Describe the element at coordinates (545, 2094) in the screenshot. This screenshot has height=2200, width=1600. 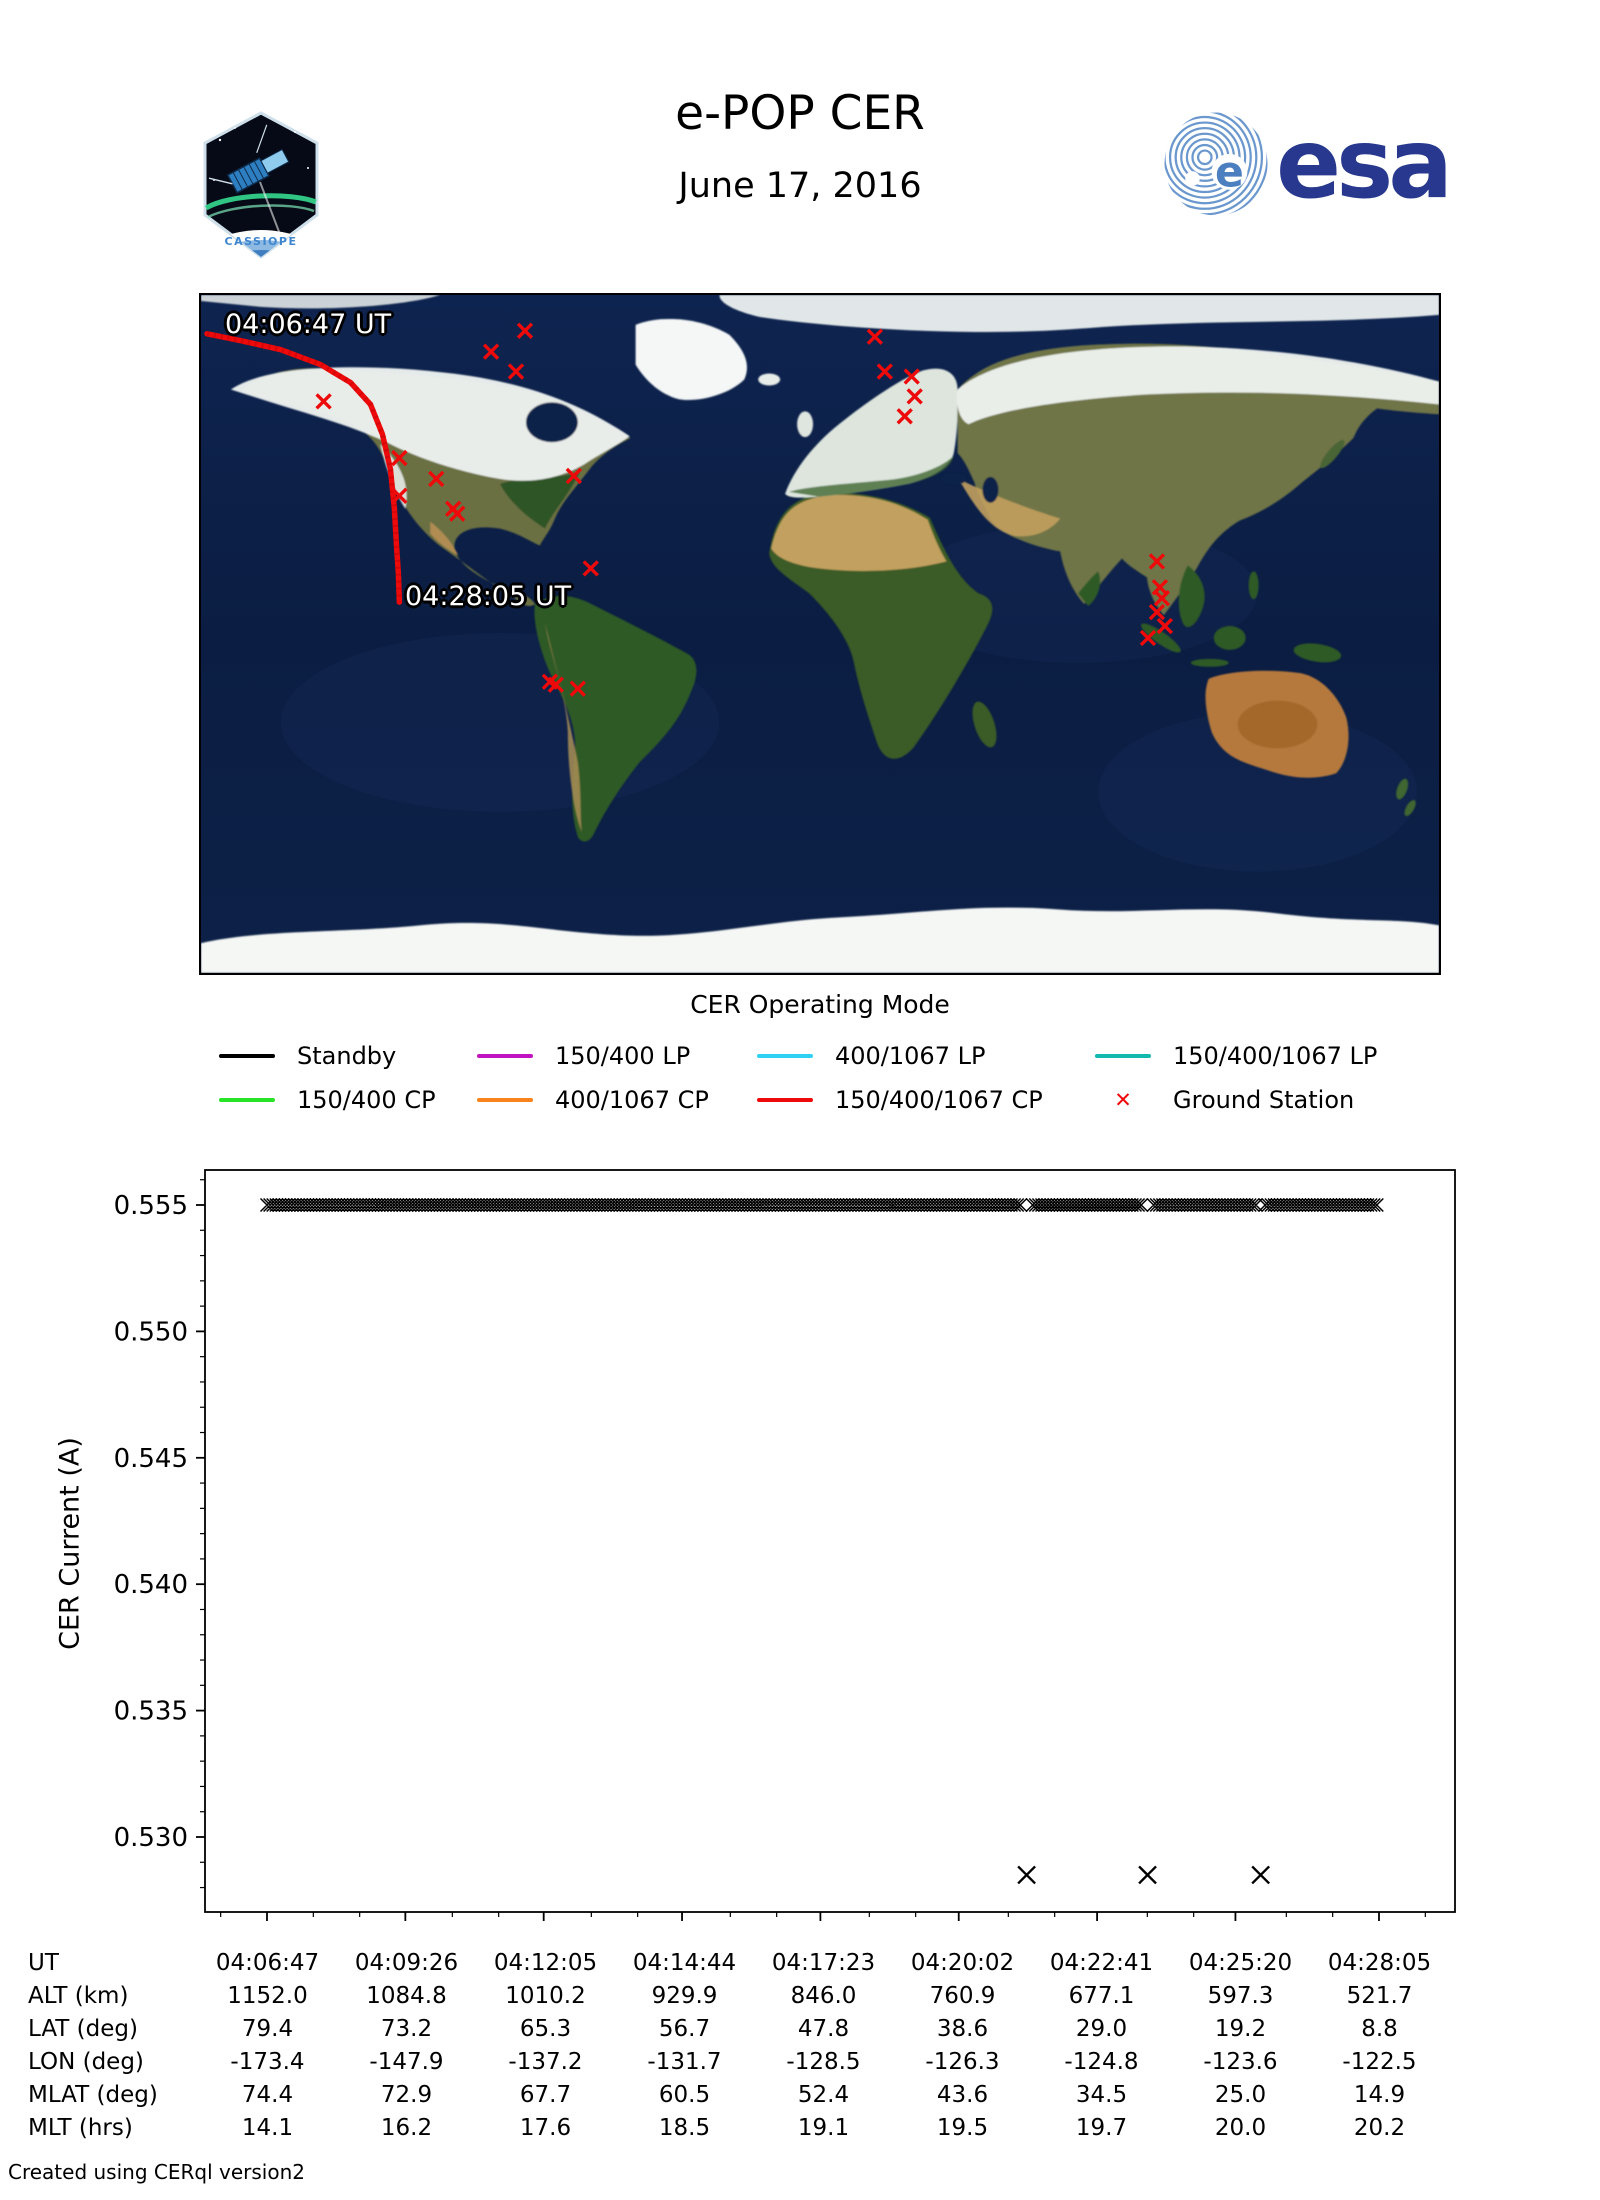
I see `table-cell: 67.7` at that location.